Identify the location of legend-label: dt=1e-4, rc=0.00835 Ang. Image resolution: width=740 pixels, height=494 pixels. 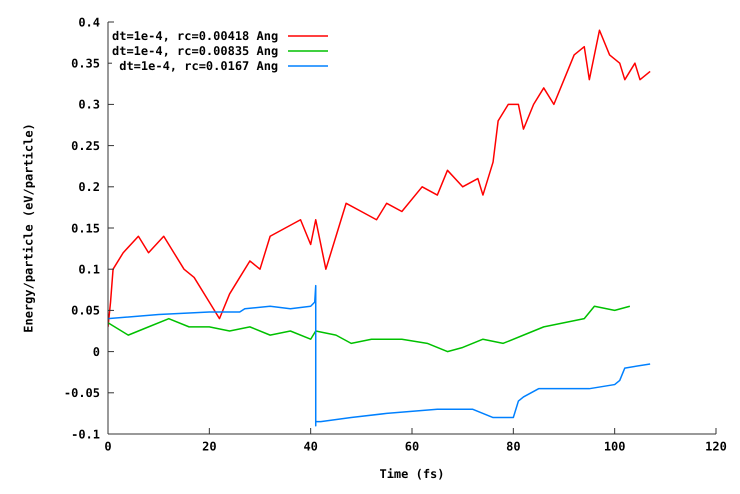
(195, 51).